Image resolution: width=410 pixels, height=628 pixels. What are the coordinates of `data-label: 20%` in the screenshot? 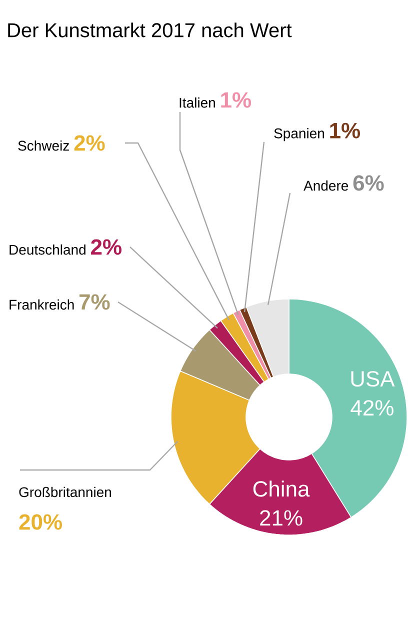 It's located at (40, 522).